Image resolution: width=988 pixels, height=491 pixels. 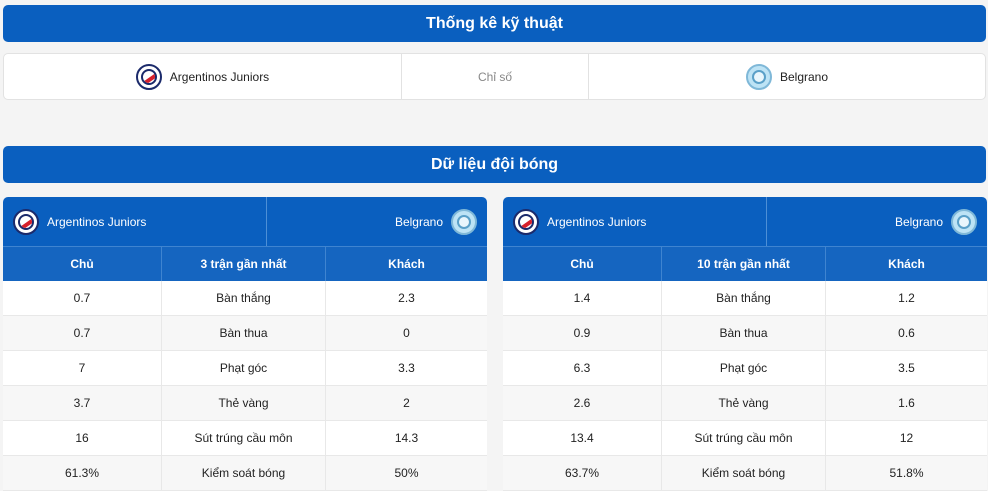 I want to click on home-value: 2.6, so click(x=582, y=403).